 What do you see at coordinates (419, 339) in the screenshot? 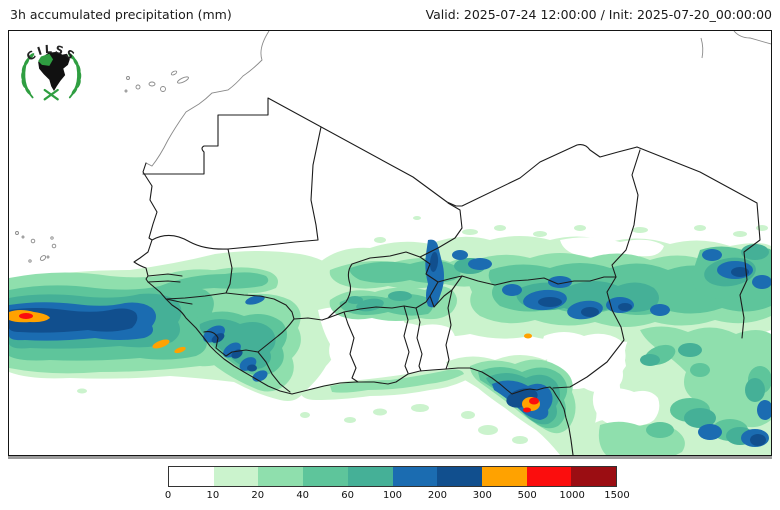
I see `togo-benin-border` at bounding box center [419, 339].